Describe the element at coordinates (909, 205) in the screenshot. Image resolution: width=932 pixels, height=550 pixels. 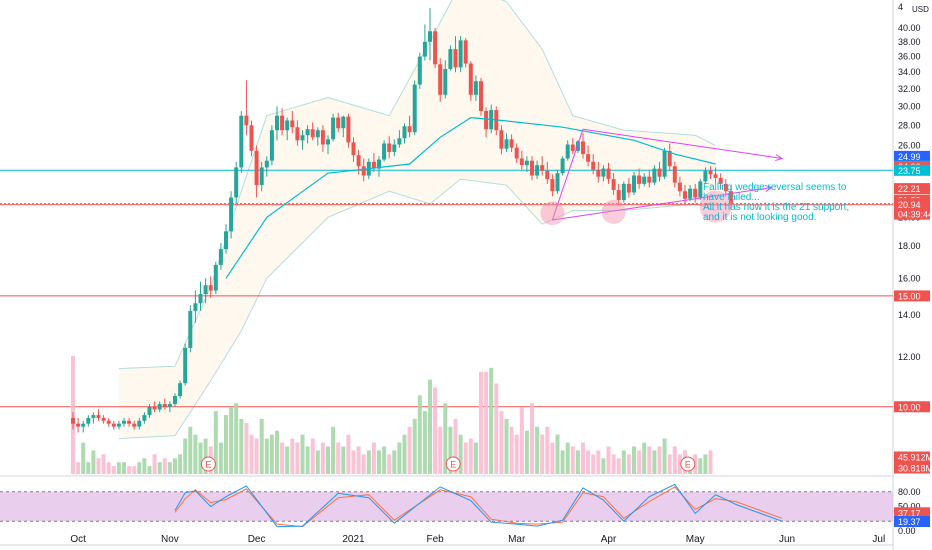
I see `price-tag-text: 20.94` at that location.